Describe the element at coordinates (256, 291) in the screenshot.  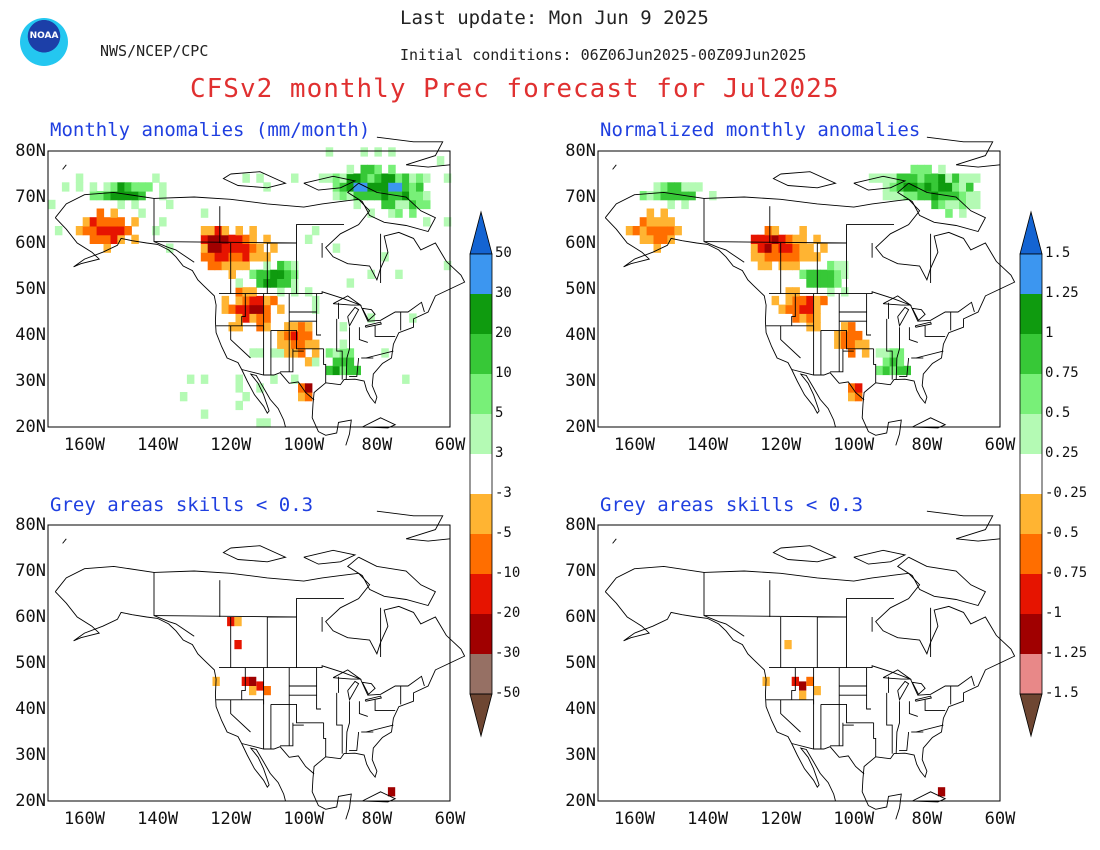
I see `map-anomalies` at that location.